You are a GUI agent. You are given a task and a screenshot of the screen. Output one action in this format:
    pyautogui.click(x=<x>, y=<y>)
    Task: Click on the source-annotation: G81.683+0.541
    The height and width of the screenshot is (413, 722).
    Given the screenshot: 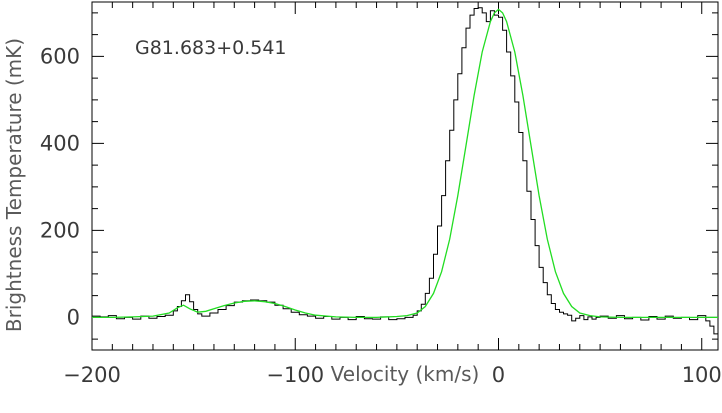 What is the action you would take?
    pyautogui.click(x=211, y=48)
    